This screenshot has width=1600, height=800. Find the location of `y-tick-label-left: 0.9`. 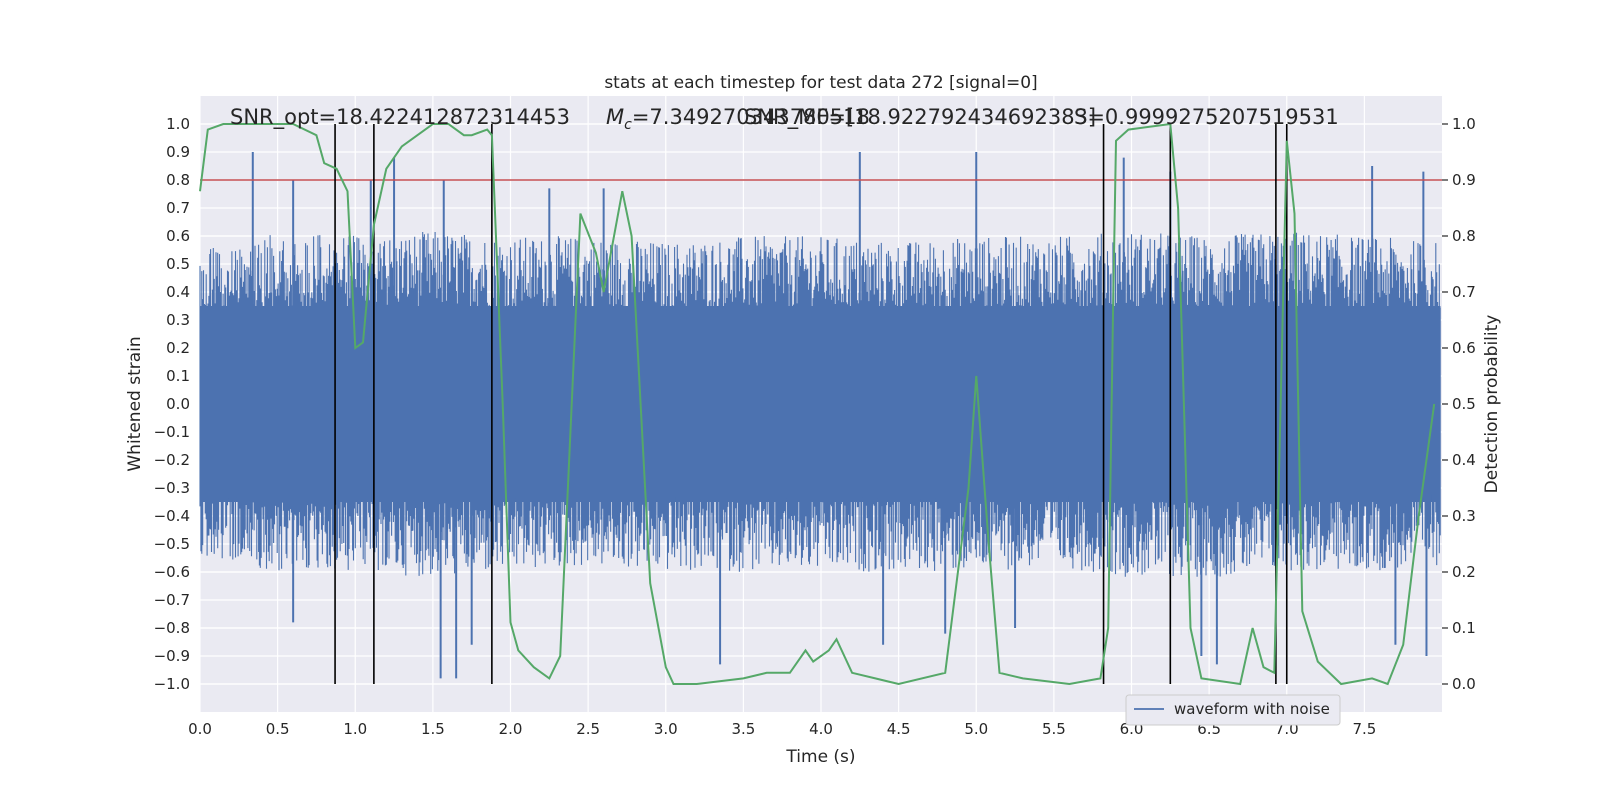

y-tick-label-left: 0.9 is located at coordinates (178, 152).